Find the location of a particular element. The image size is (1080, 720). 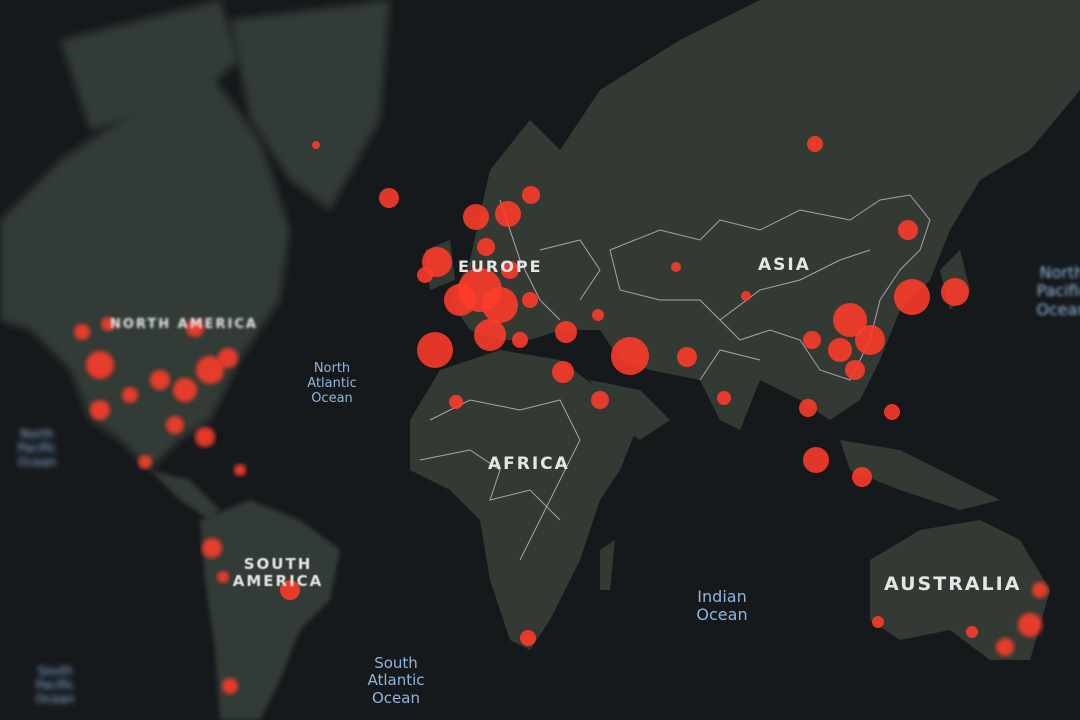

land-canada-north is located at coordinates (150, 65).